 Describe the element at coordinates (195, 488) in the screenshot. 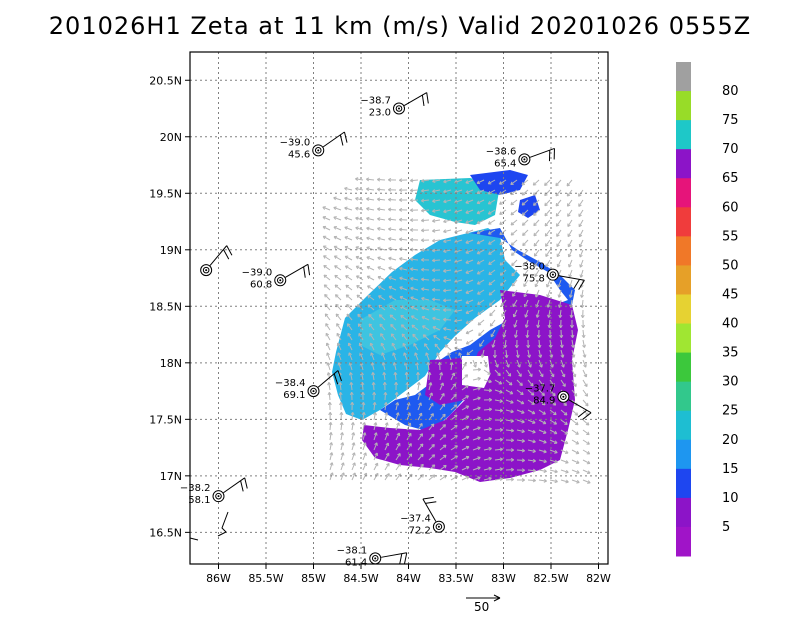

I see `station-temperature: −38.2` at that location.